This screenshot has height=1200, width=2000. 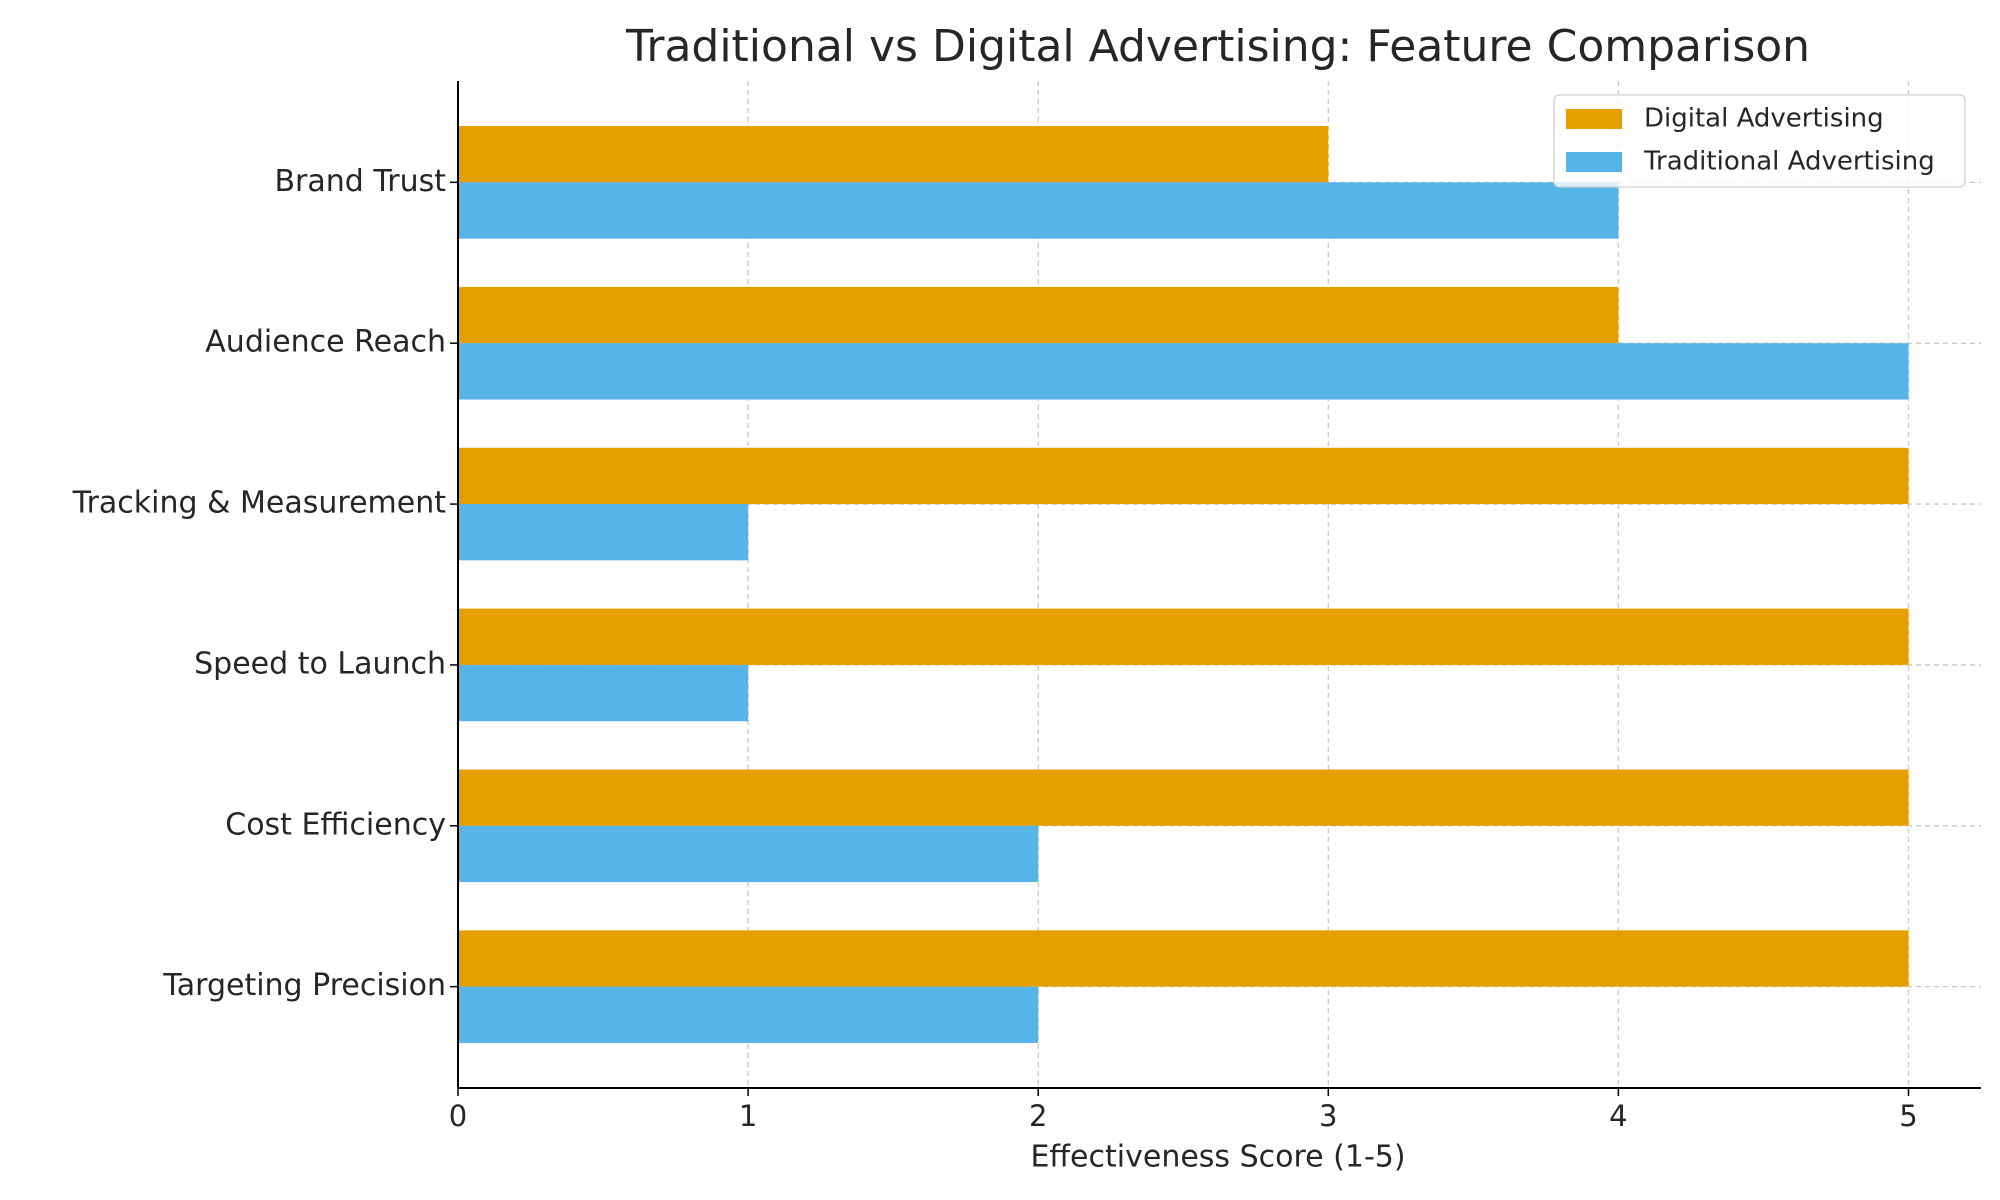 What do you see at coordinates (1764, 119) in the screenshot?
I see `legend-label: Digital Advertising` at bounding box center [1764, 119].